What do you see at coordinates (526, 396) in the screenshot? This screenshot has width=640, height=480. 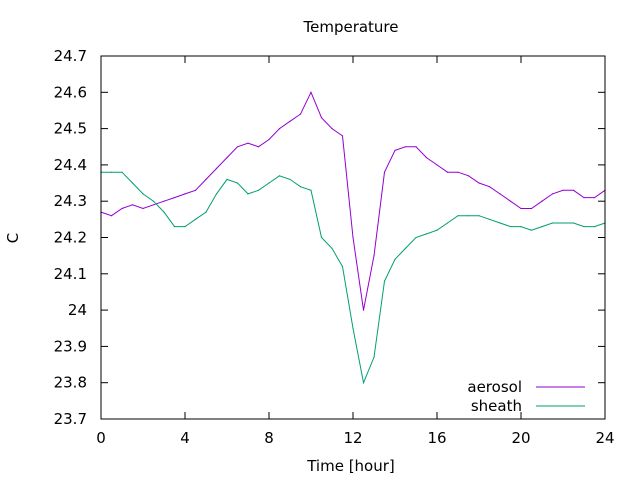 I see `legend: aerosol sheath` at bounding box center [526, 396].